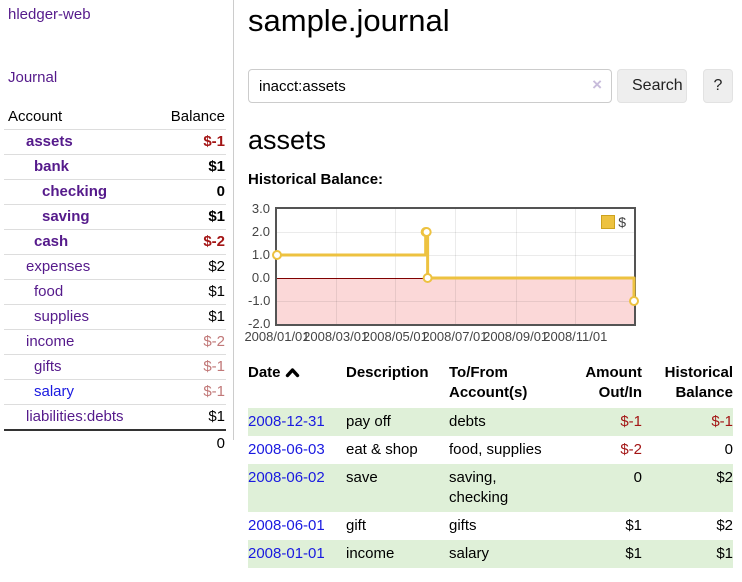 This screenshot has width=742, height=582. I want to click on account-balance: 0, so click(220, 191).